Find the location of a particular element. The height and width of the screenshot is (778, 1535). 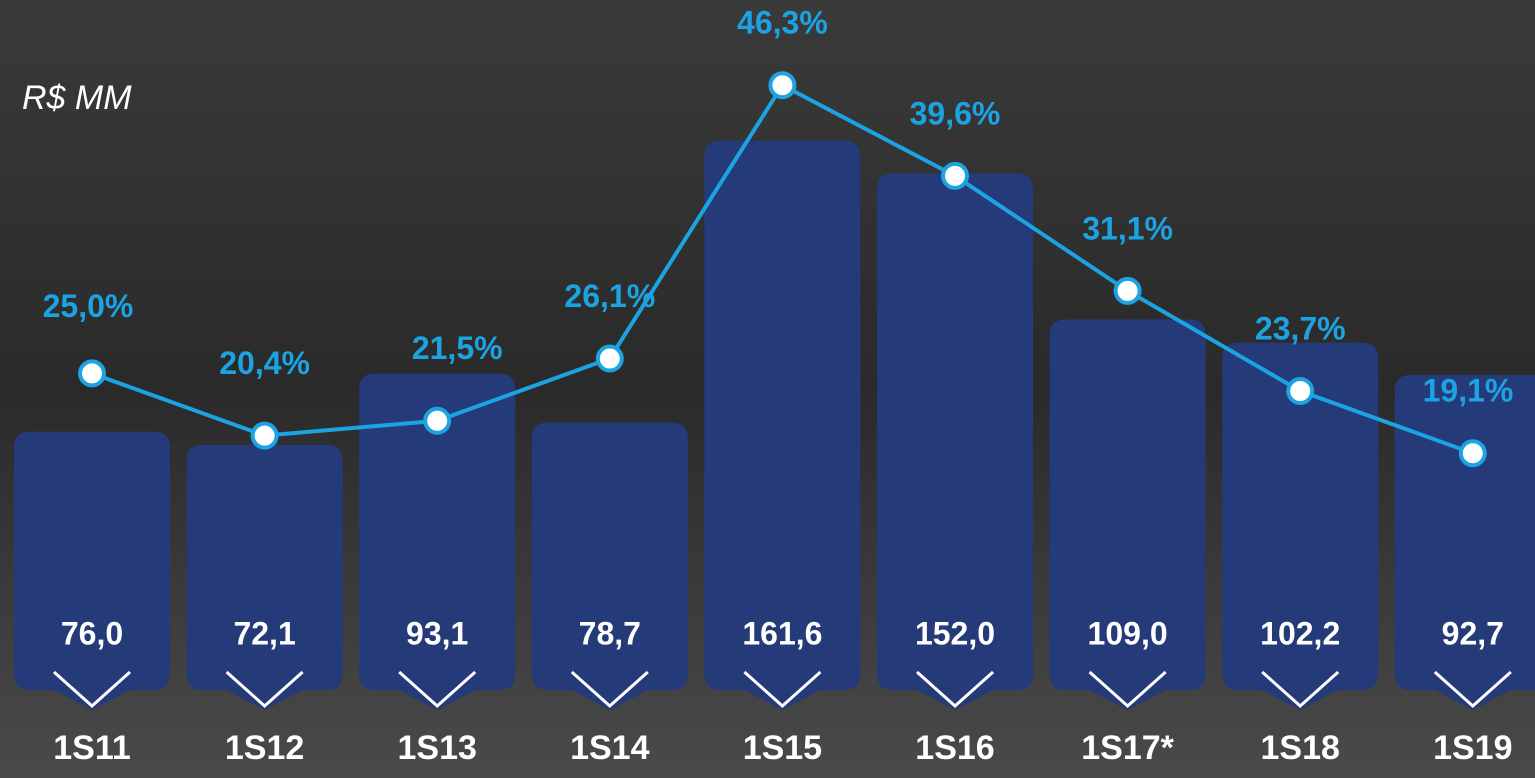

line-value-label: 46,3% is located at coordinates (782, 23).